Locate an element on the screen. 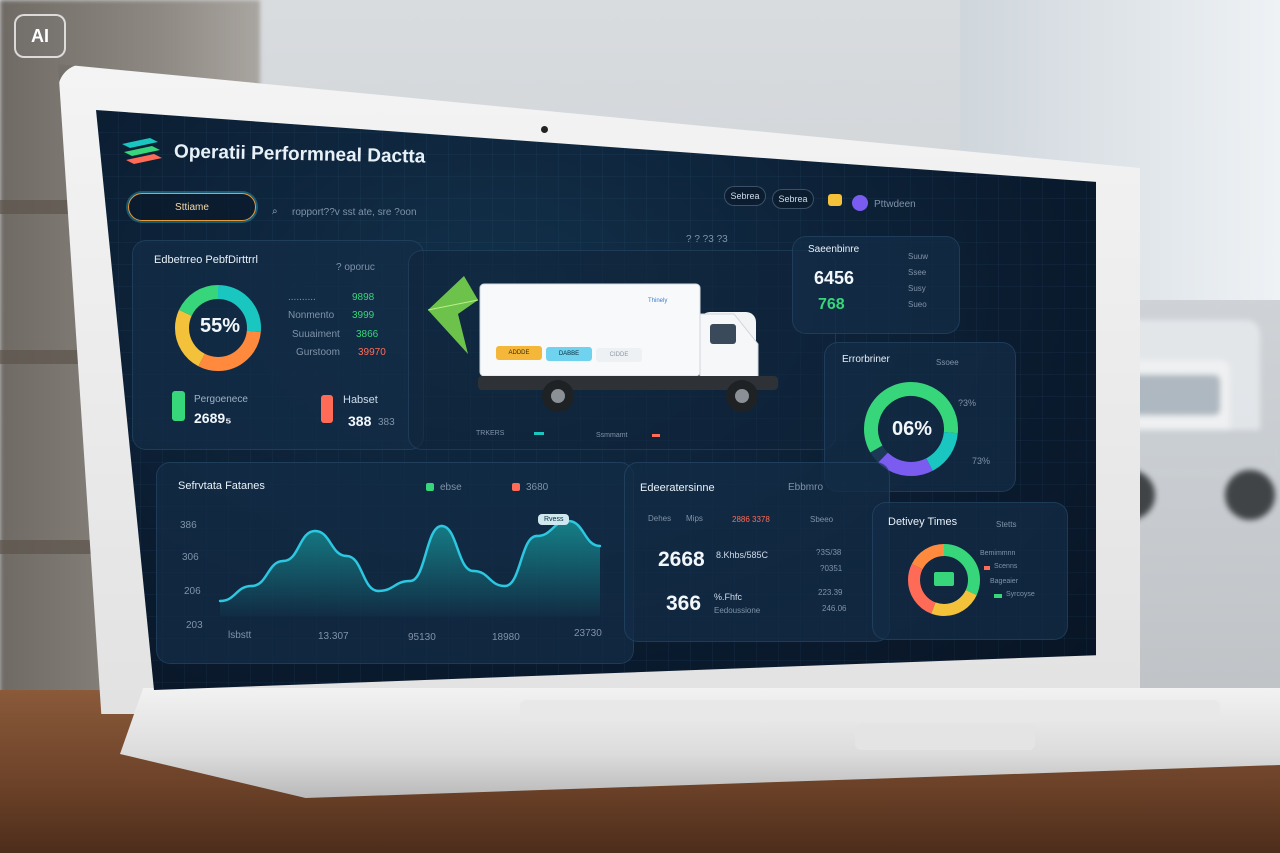 The width and height of the screenshot is (1280, 853). efficiency-title: Errorbriner is located at coordinates (866, 359).